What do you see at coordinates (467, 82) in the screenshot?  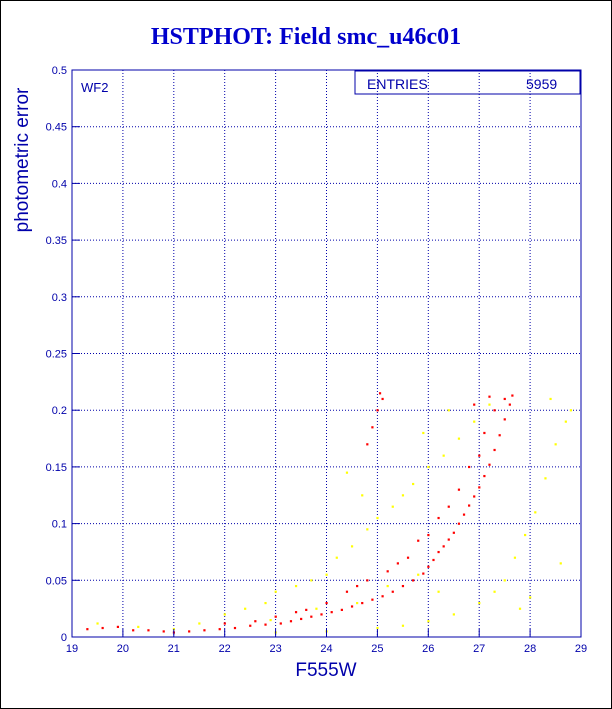 I see `stats-box: ENTRIES 5959` at bounding box center [467, 82].